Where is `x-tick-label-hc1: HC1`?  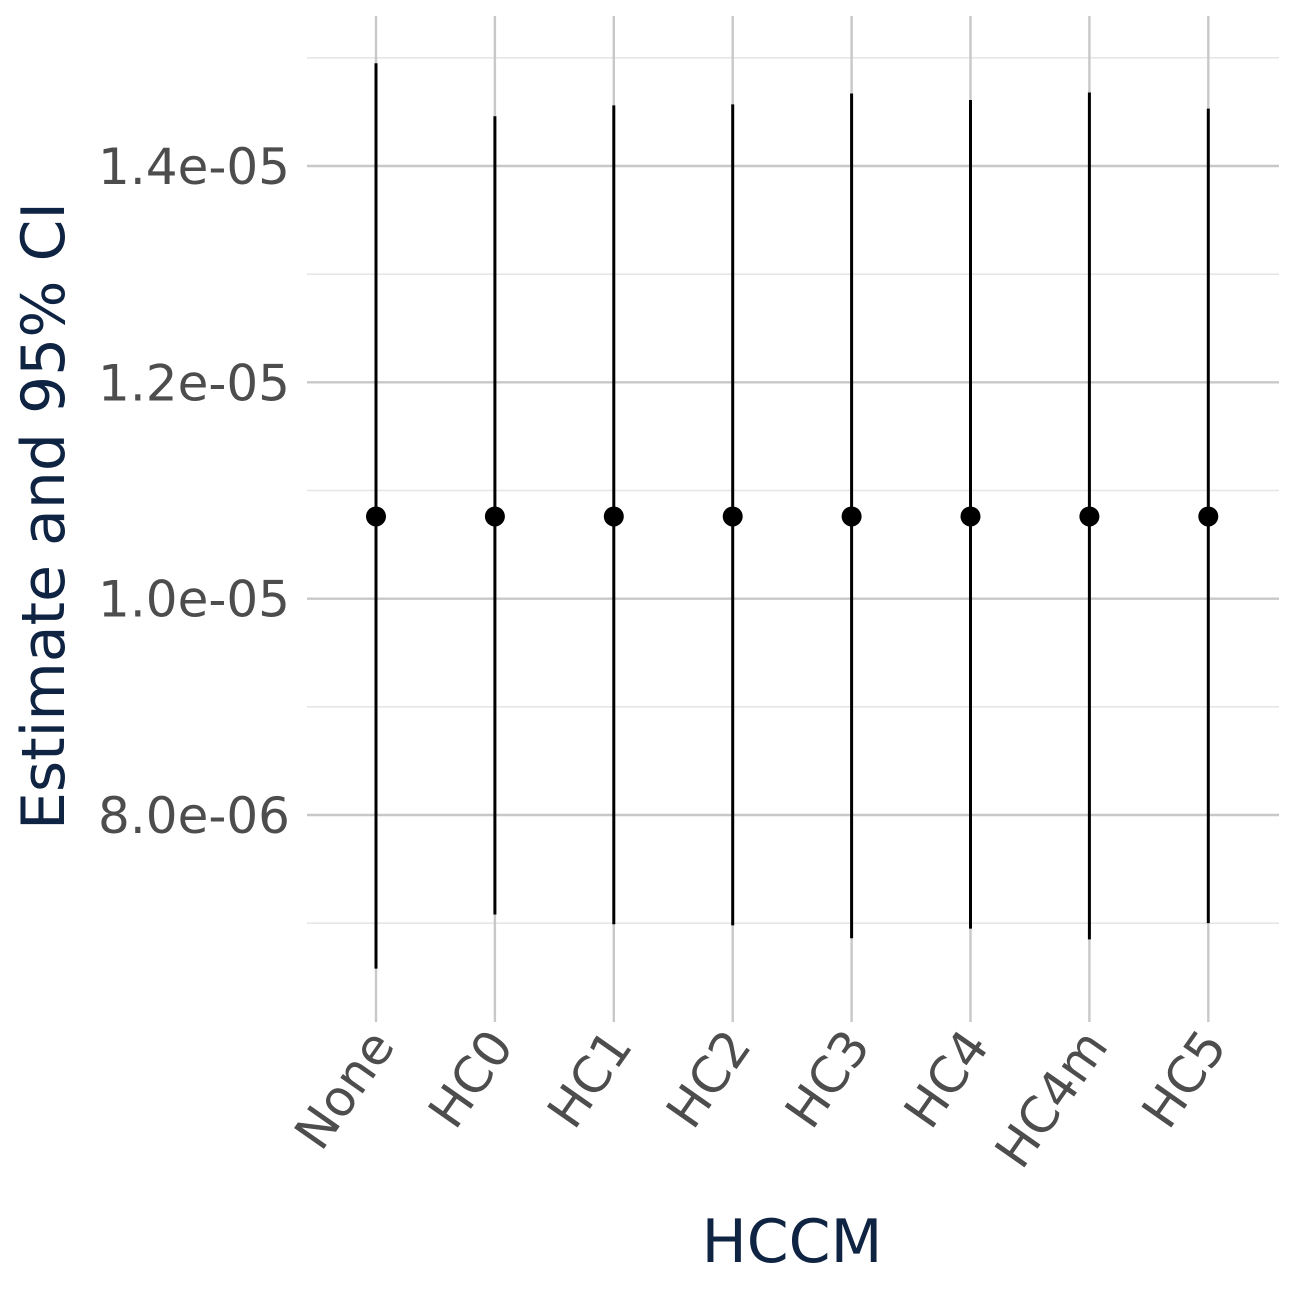 x-tick-label-hc1: HC1 is located at coordinates (589, 1079).